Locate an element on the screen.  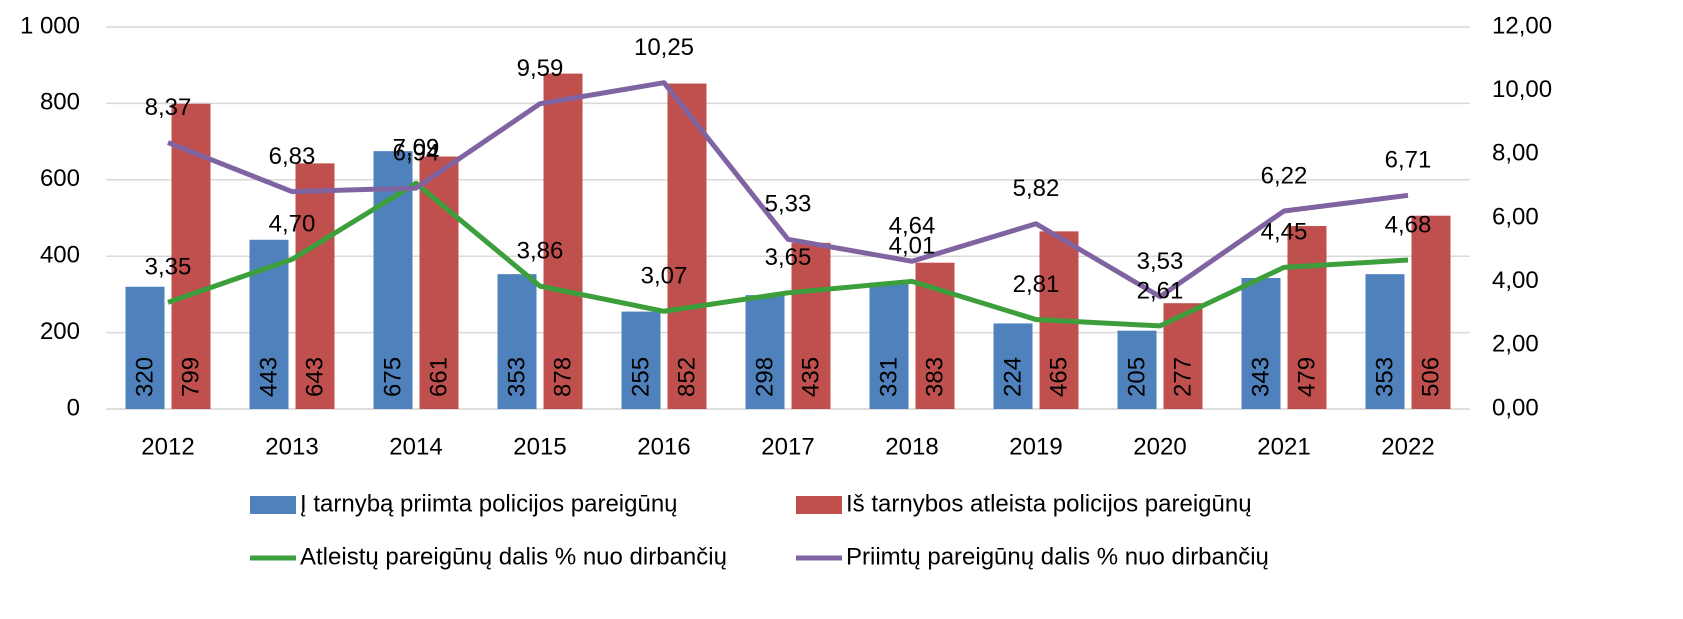
line-value-label: 4,70 is located at coordinates (292, 224).